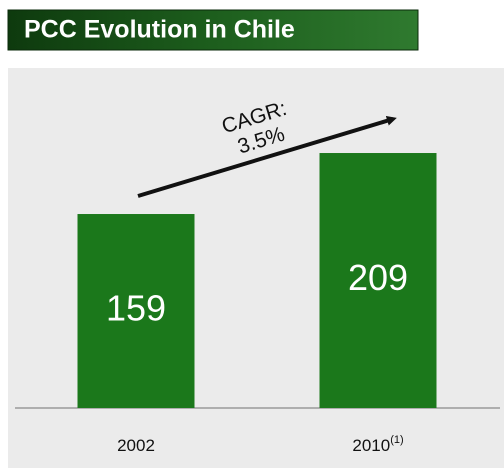 This screenshot has width=504, height=468. What do you see at coordinates (159, 30) in the screenshot?
I see `chart-title: PCC Evolution in Chile` at bounding box center [159, 30].